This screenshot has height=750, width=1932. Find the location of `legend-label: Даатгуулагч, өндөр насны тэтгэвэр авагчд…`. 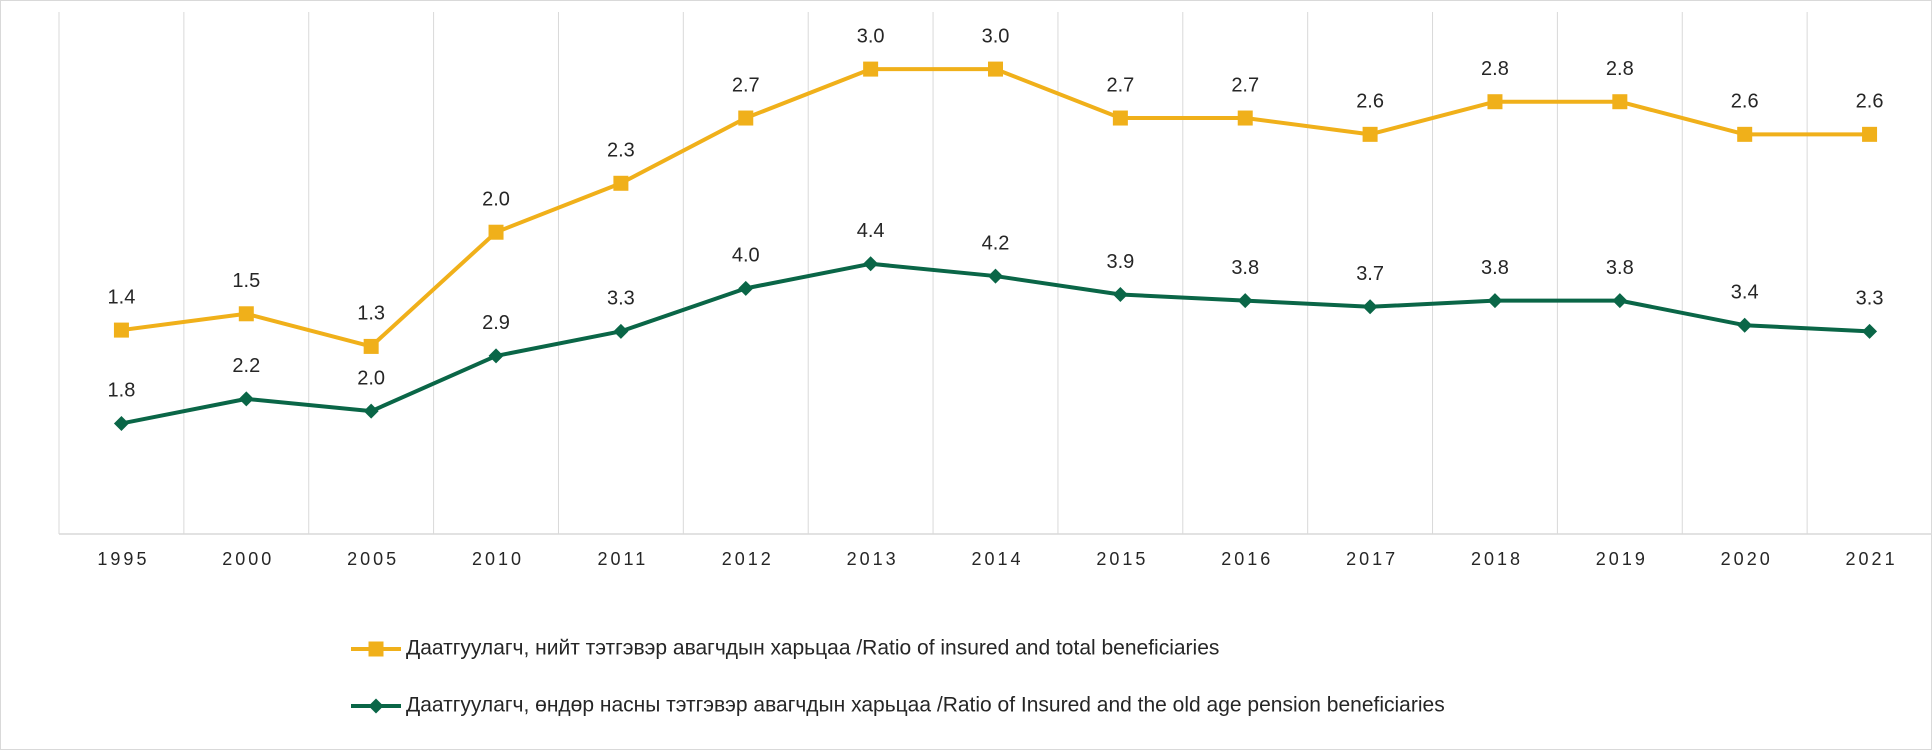

legend-label: Даатгуулагч, өндөр насны тэтгэвэр авагчд… is located at coordinates (925, 705).